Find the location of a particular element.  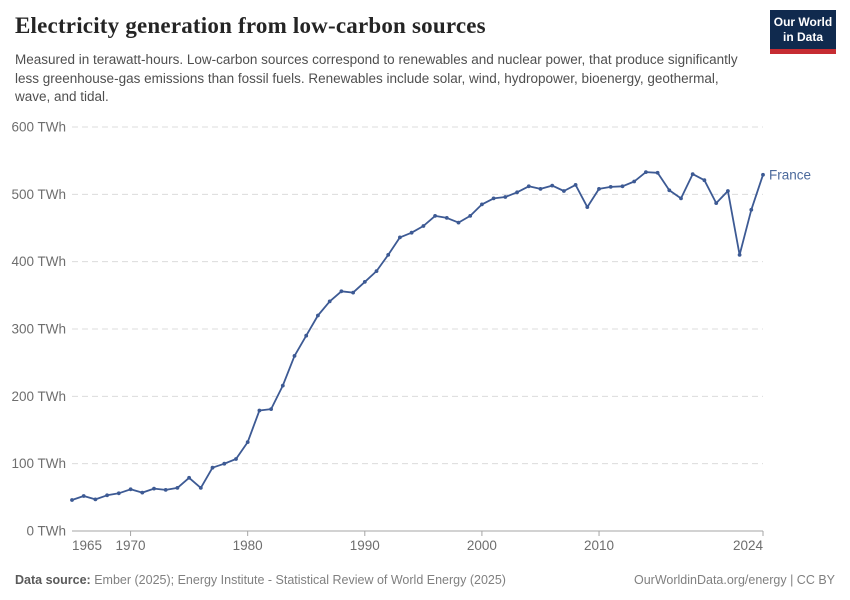

y-tick-label: 300 TWh is located at coordinates (38, 329).